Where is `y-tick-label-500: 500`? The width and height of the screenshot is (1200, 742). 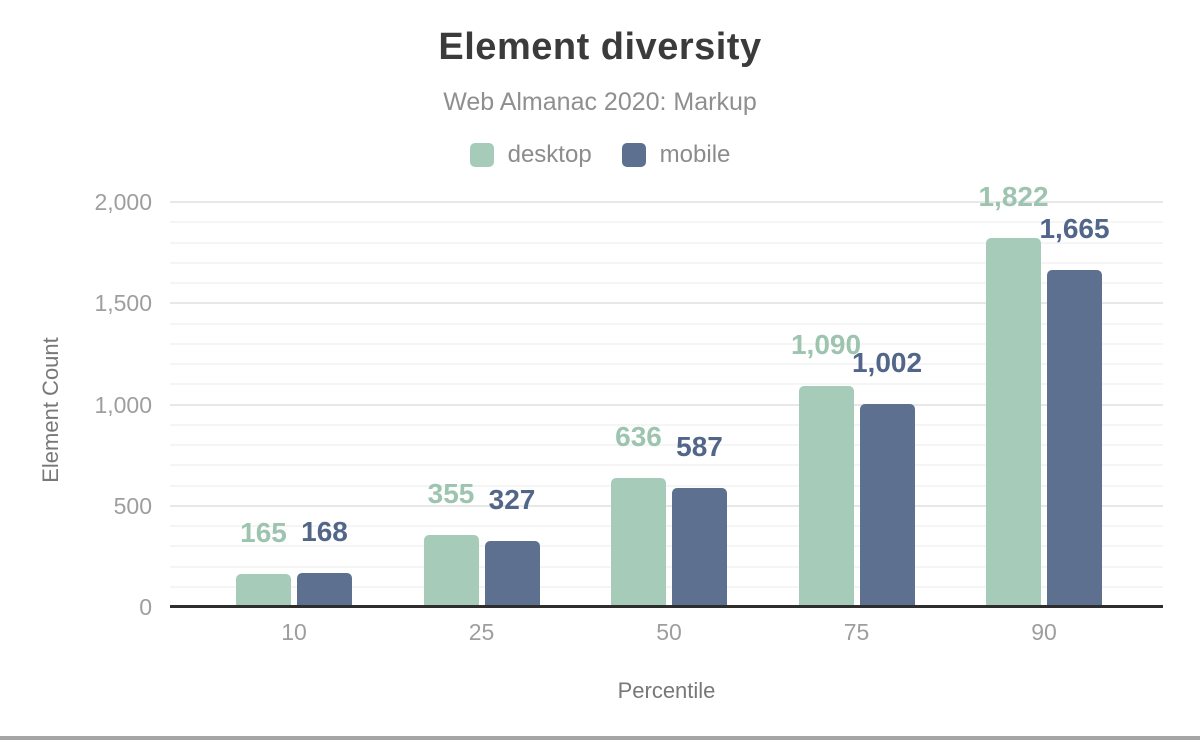 y-tick-label-500: 500 is located at coordinates (132, 505).